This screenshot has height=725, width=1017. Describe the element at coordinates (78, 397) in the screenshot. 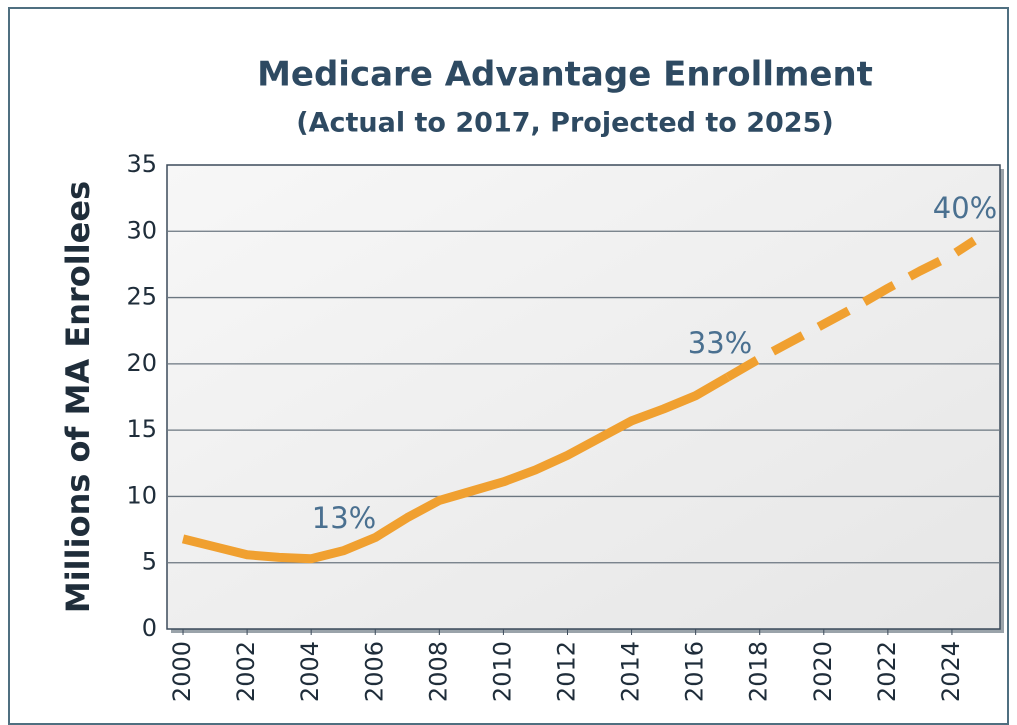

I see `y-axis-label: Millions of MA Enrollees` at that location.